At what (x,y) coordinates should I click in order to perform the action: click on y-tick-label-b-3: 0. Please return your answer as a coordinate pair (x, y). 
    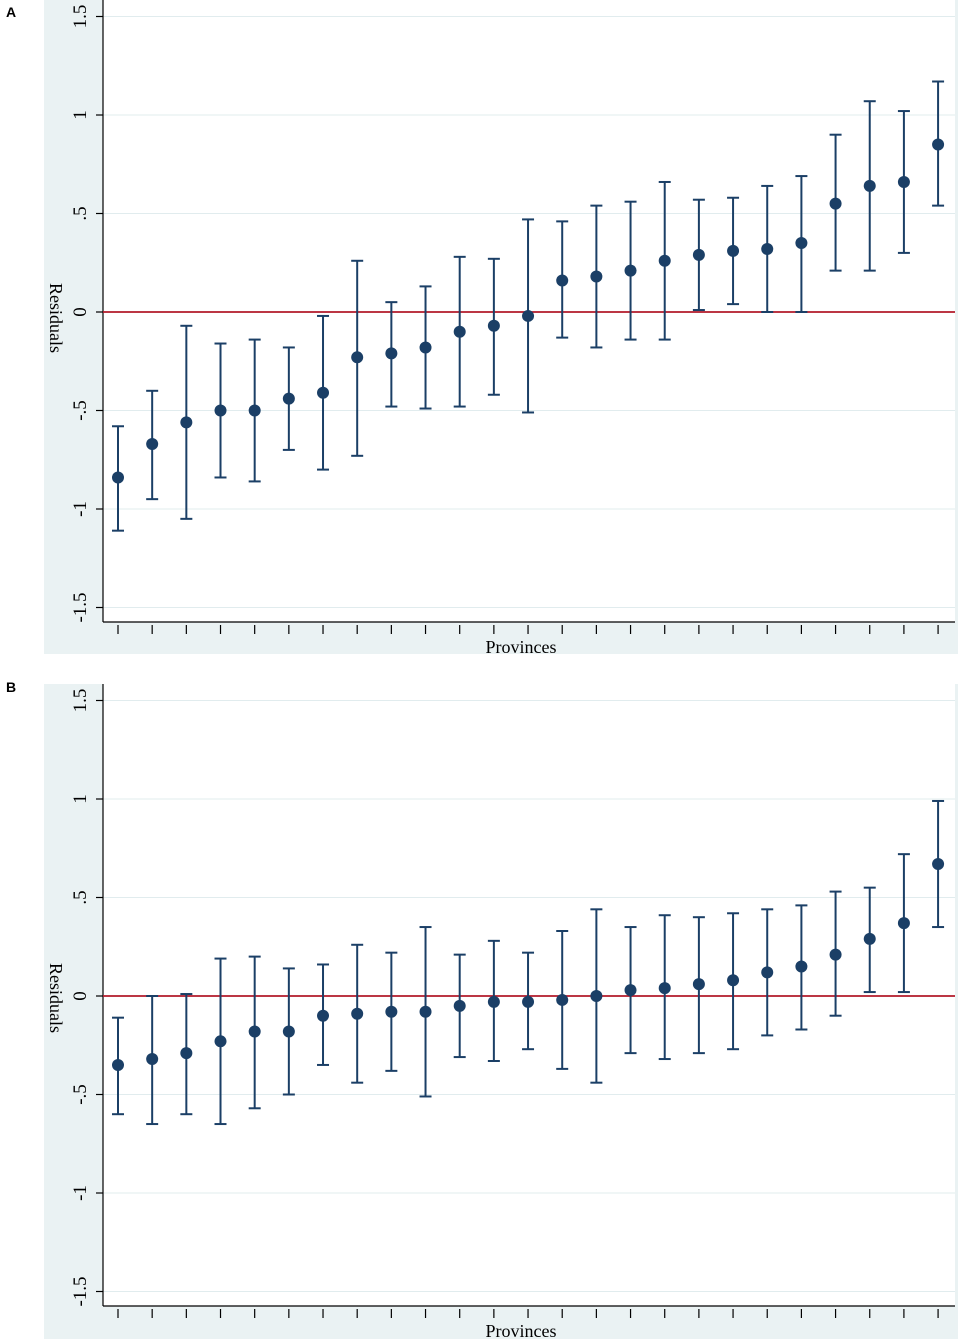
    Looking at the image, I should click on (80, 996).